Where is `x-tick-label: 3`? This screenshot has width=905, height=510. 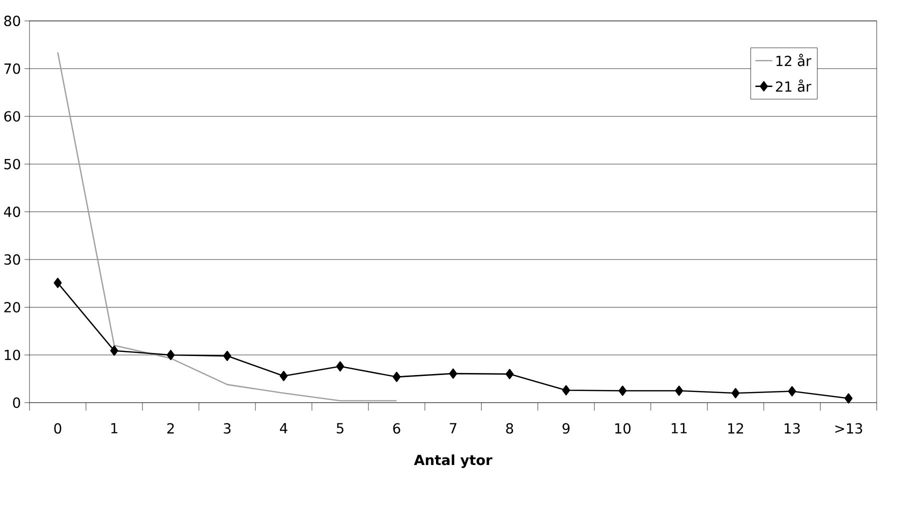 x-tick-label: 3 is located at coordinates (227, 428).